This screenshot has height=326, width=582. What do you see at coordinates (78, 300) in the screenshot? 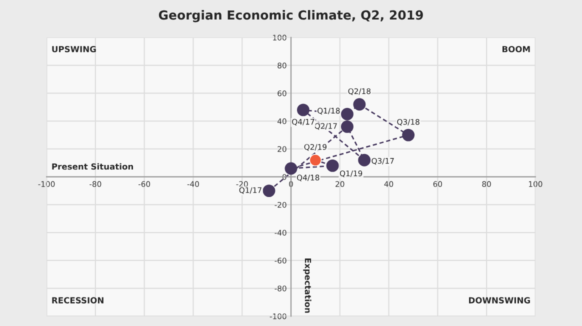
I see `annotation: RECESSION` at bounding box center [78, 300].